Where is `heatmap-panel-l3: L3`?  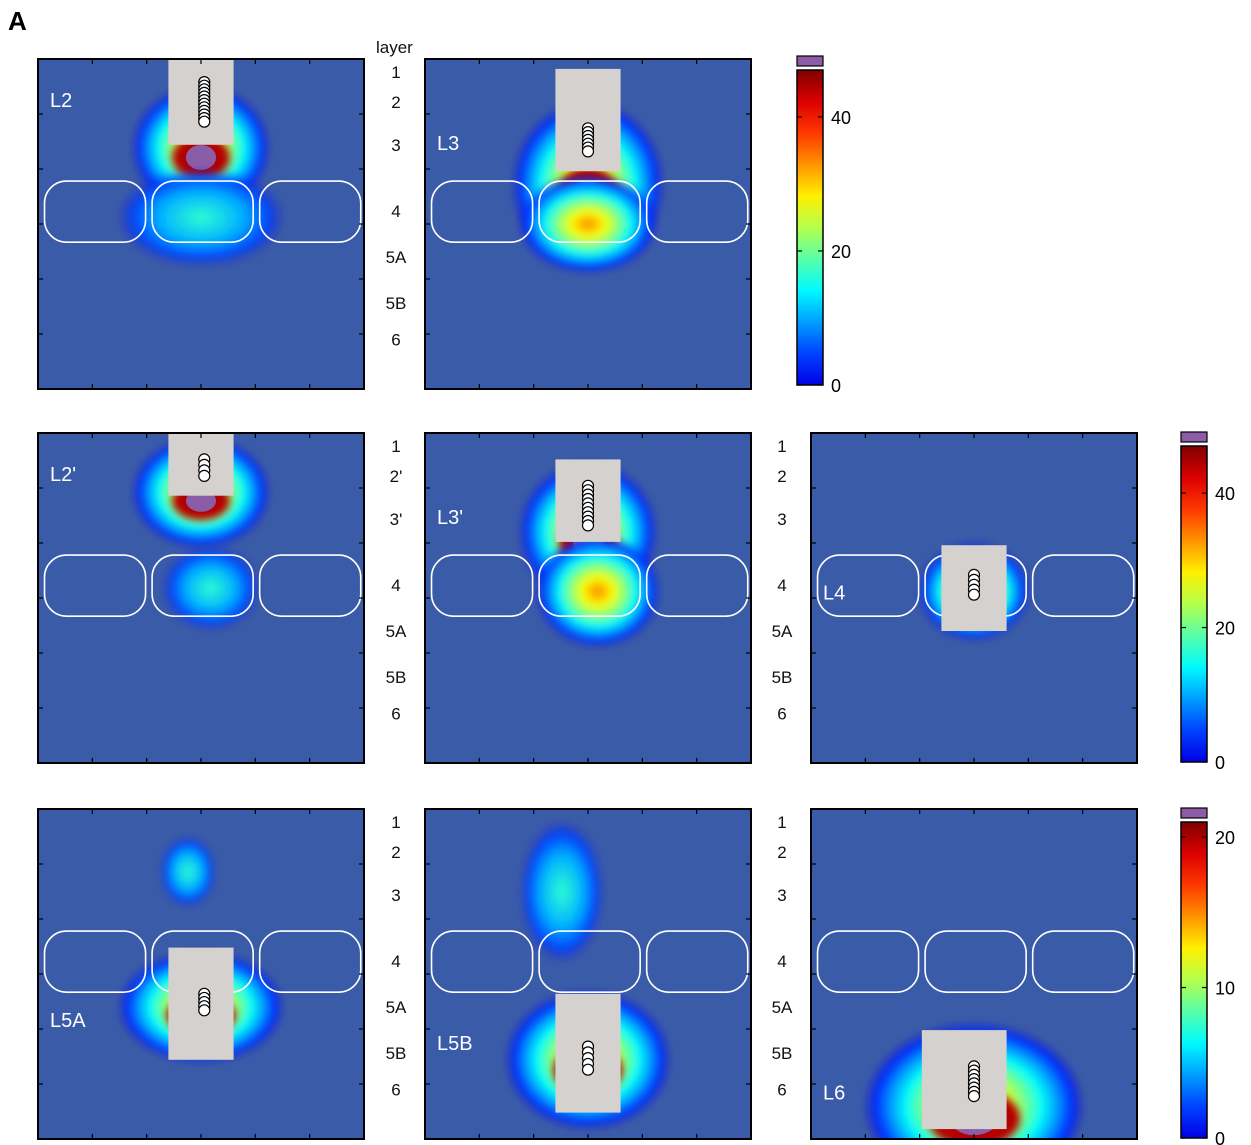
heatmap-panel-l3: L3 is located at coordinates (588, 224).